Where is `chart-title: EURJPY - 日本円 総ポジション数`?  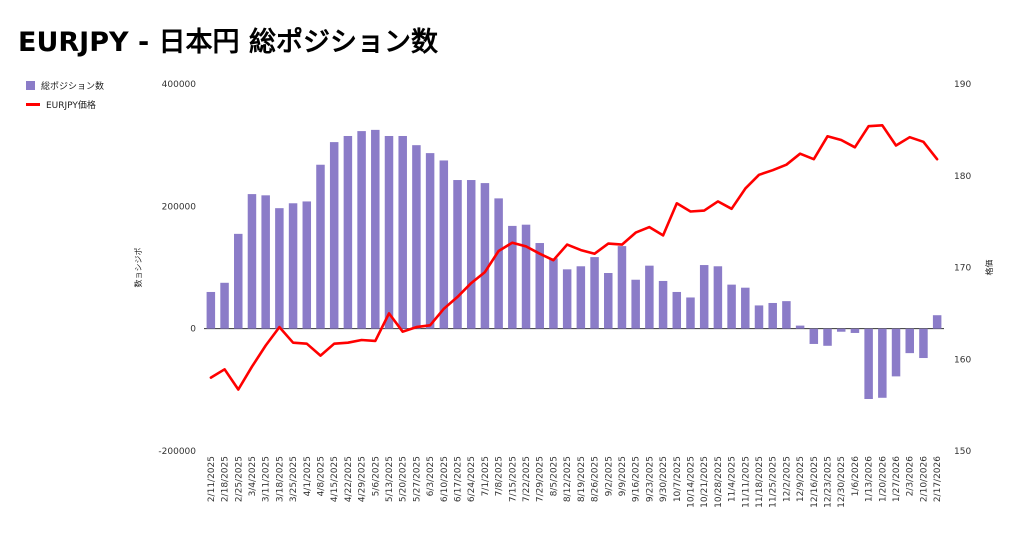
chart-title: EURJPY - 日本円 総ポジション数 is located at coordinates (228, 42).